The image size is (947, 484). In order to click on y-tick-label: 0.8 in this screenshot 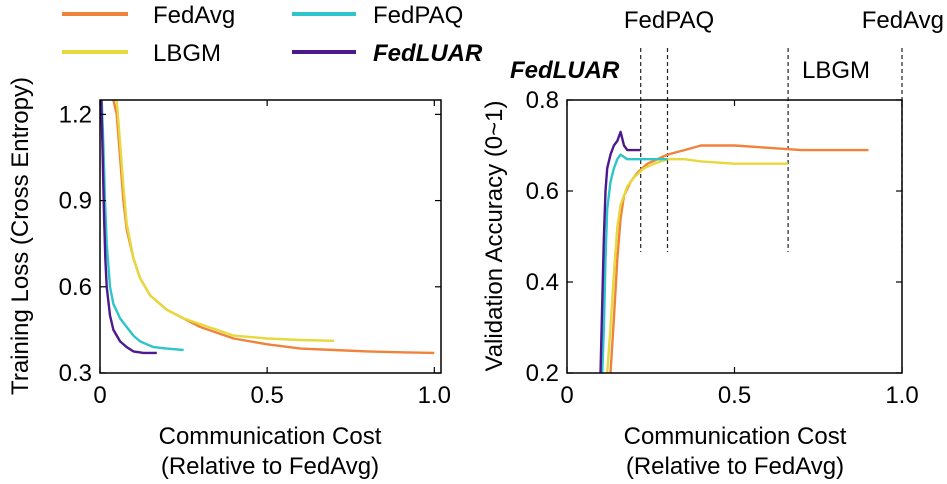, I will do `click(542, 100)`.